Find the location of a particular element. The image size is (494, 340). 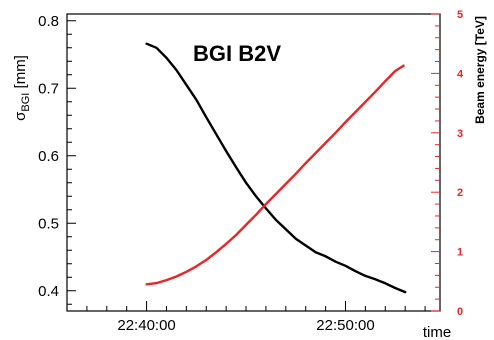

y-axis-title: σBGI [mm] is located at coordinates (22, 88).